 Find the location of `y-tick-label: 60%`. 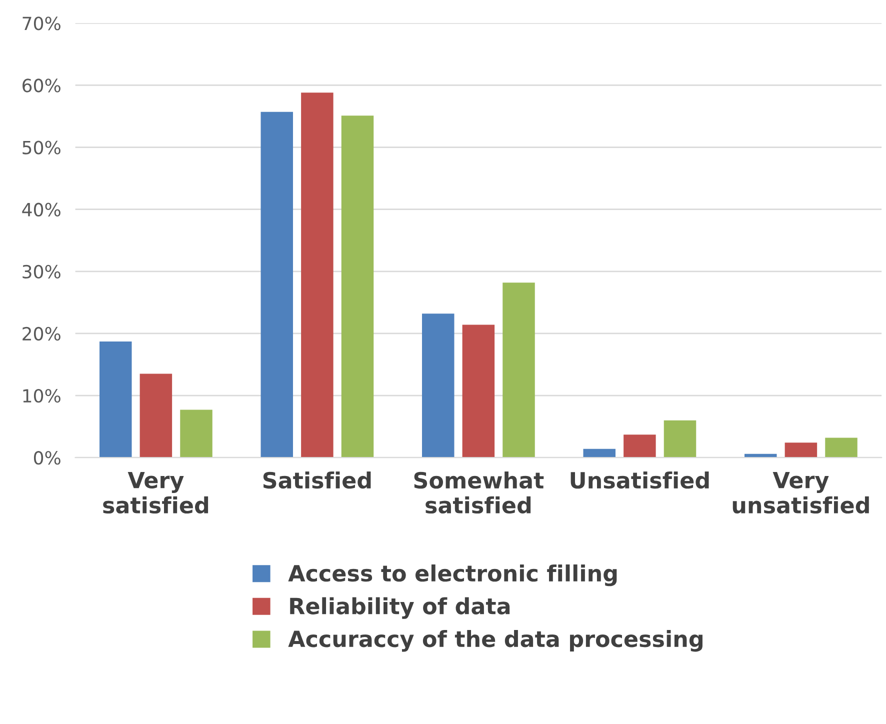

y-tick-label: 60% is located at coordinates (41, 85).